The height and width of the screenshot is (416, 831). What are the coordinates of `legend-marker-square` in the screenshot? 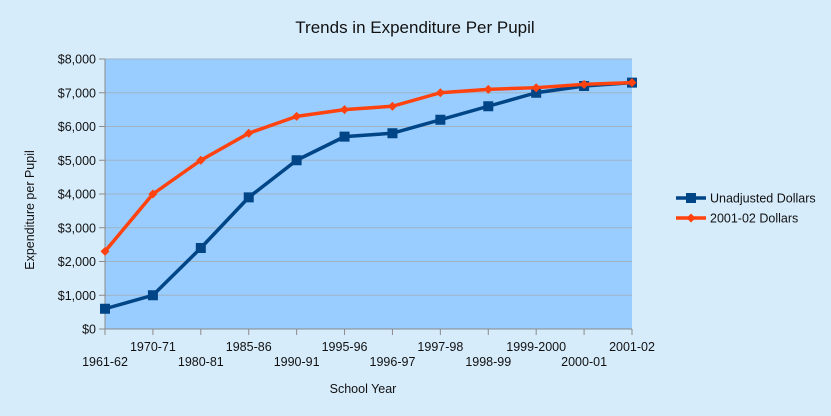 It's located at (691, 198).